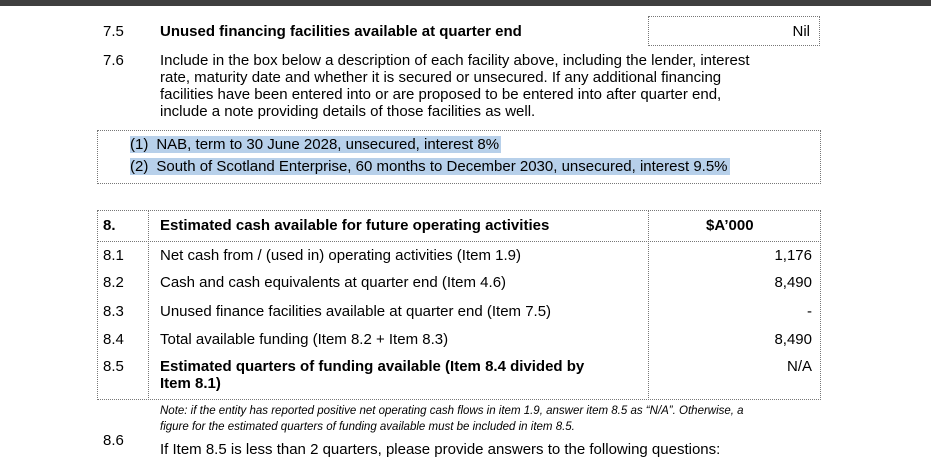  I want to click on row-number: 8.5, so click(113, 366).